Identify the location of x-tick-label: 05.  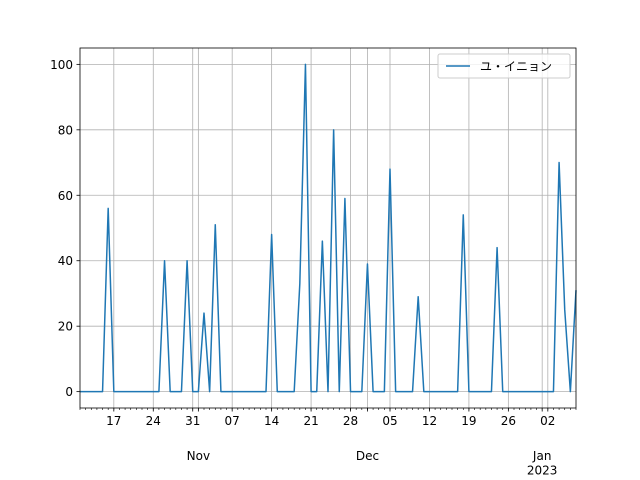
(389, 421).